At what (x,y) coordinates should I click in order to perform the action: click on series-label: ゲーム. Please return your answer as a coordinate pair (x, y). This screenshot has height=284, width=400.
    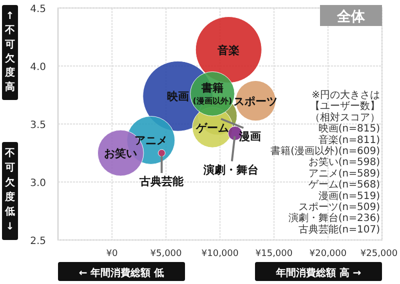
    Looking at the image, I should click on (211, 127).